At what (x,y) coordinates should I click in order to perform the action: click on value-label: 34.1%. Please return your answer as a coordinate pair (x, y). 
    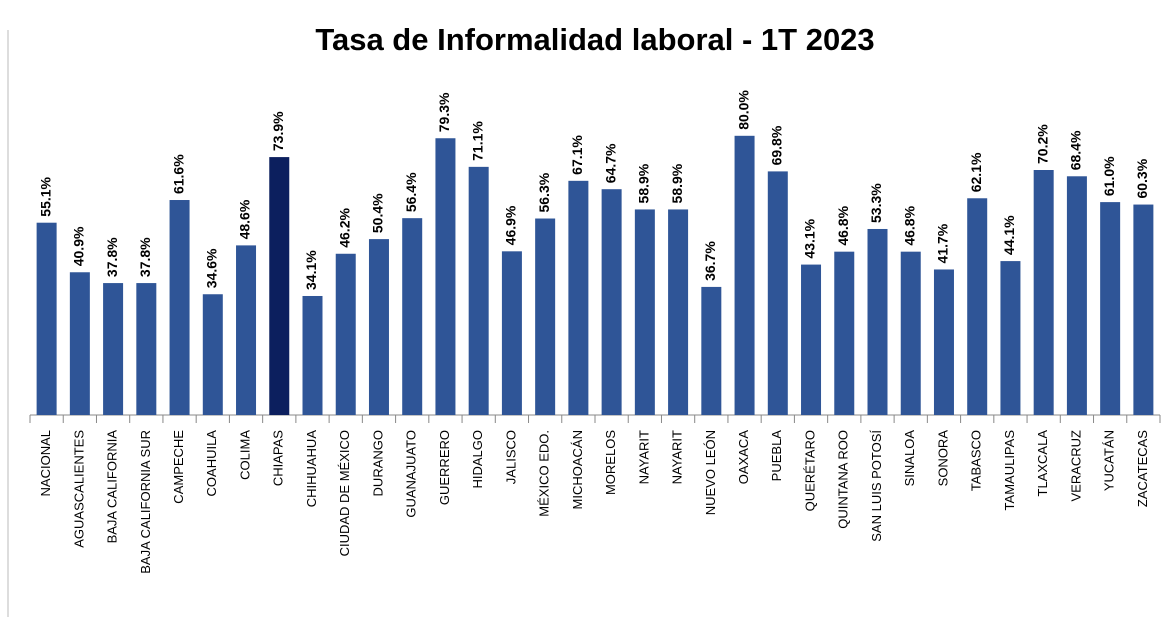
    Looking at the image, I should click on (311, 270).